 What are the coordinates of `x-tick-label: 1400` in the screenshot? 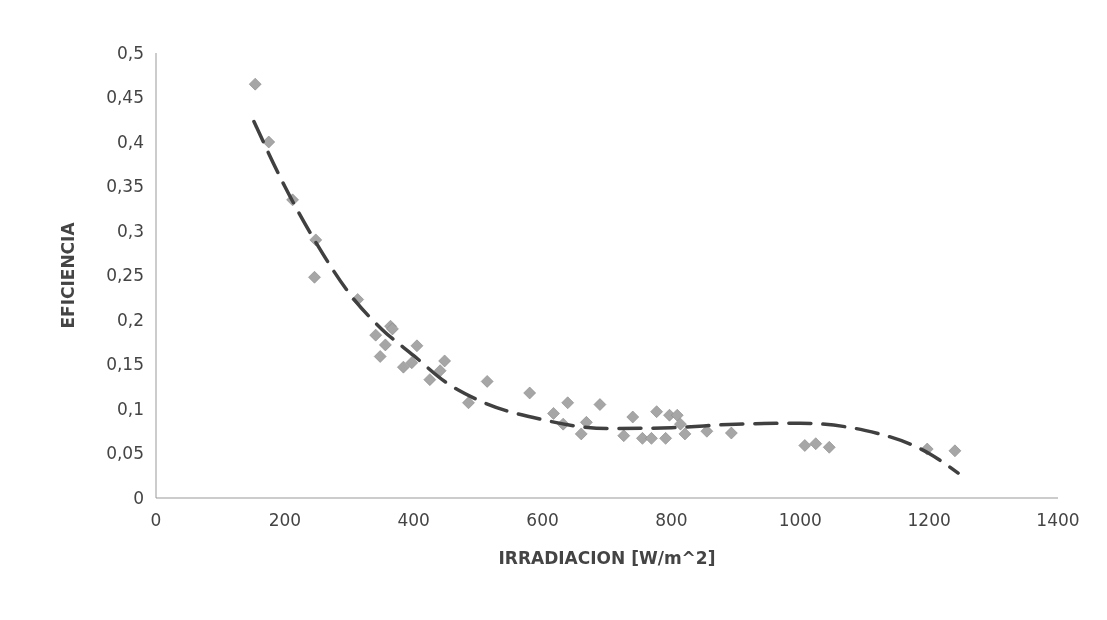 It's located at (1058, 520).